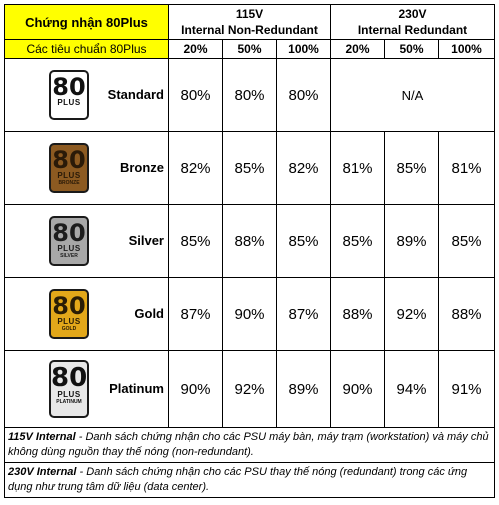 The height and width of the screenshot is (505, 499). Describe the element at coordinates (136, 388) in the screenshot. I see `product-name: Platinum` at that location.